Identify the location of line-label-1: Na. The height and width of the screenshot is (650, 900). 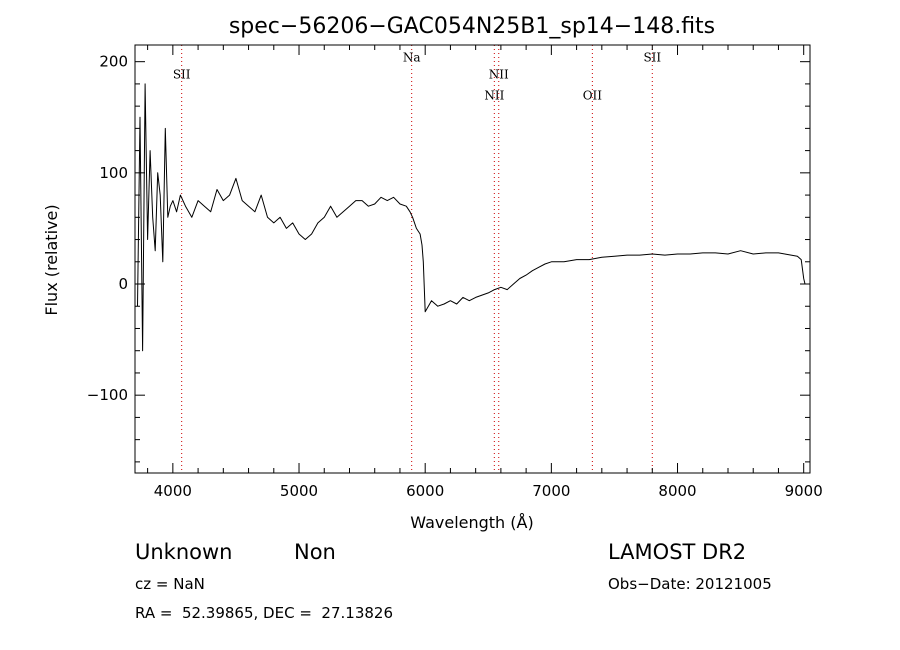
(412, 58).